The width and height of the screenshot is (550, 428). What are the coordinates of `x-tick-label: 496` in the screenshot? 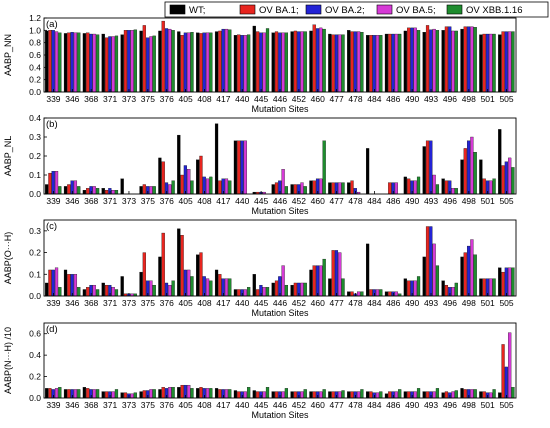 It's located at (450, 201).